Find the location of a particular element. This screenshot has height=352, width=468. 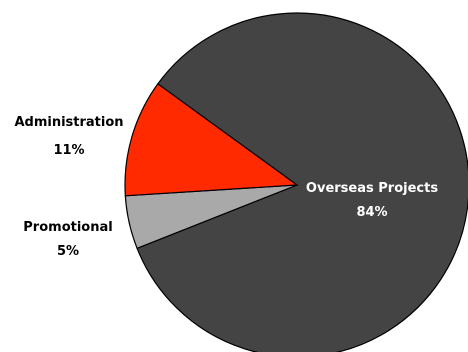

slice-value-administration: 11% is located at coordinates (68, 150).